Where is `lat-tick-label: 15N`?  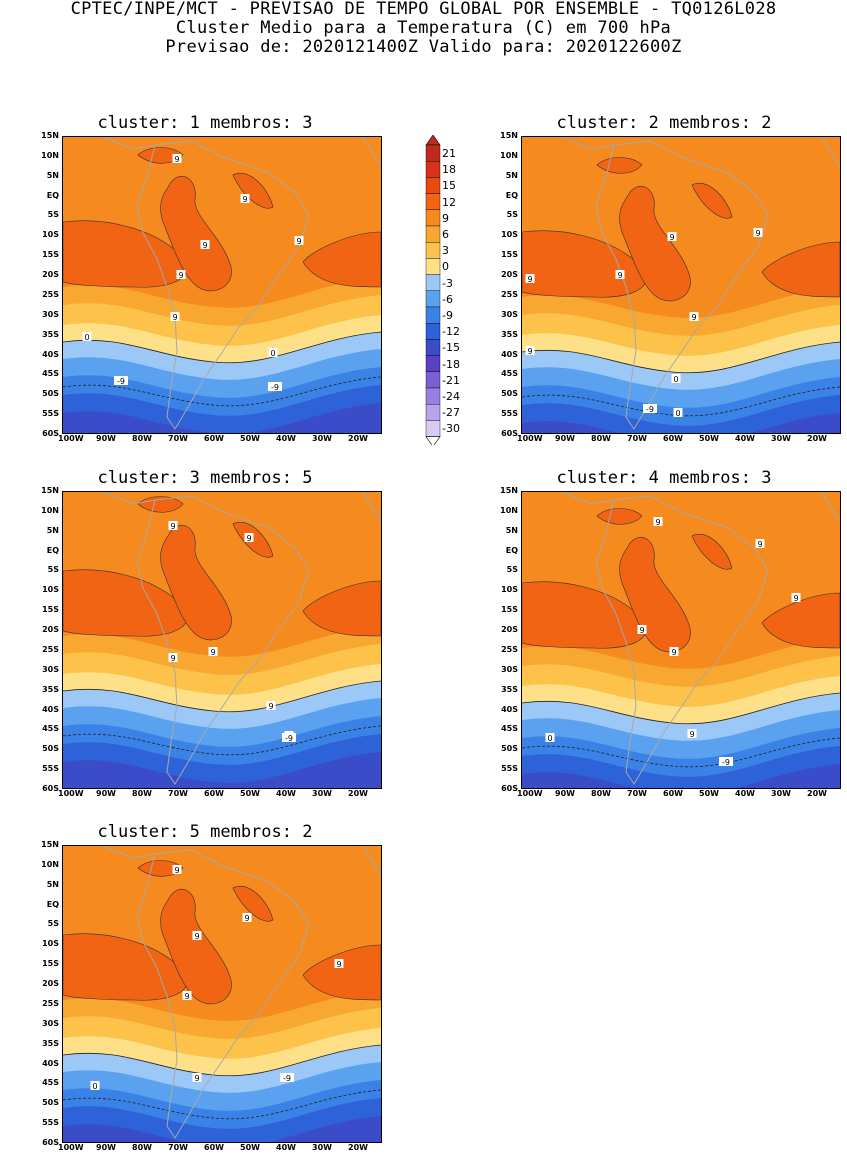 lat-tick-label: 15N is located at coordinates (509, 135).